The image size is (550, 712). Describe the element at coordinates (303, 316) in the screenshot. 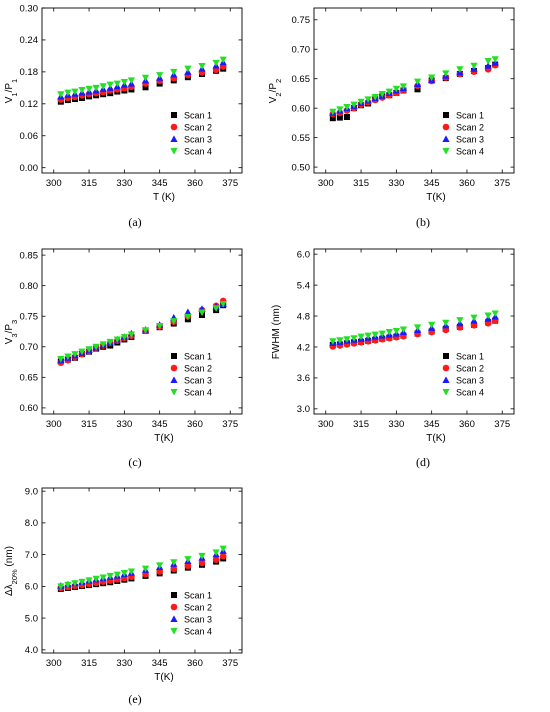

I see `y-tick-label: 4.8` at that location.